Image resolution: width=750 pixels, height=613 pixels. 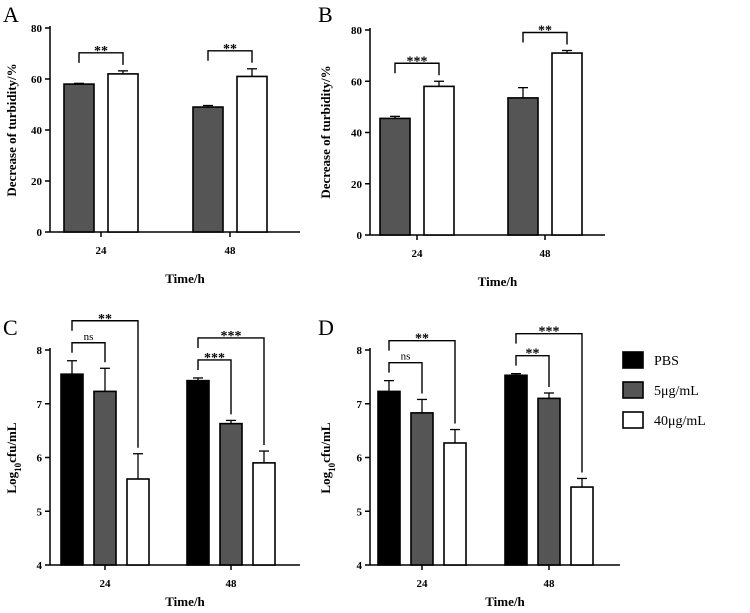 I want to click on legend: PBS 5μg/mL 40μg/mL, so click(x=664, y=390).